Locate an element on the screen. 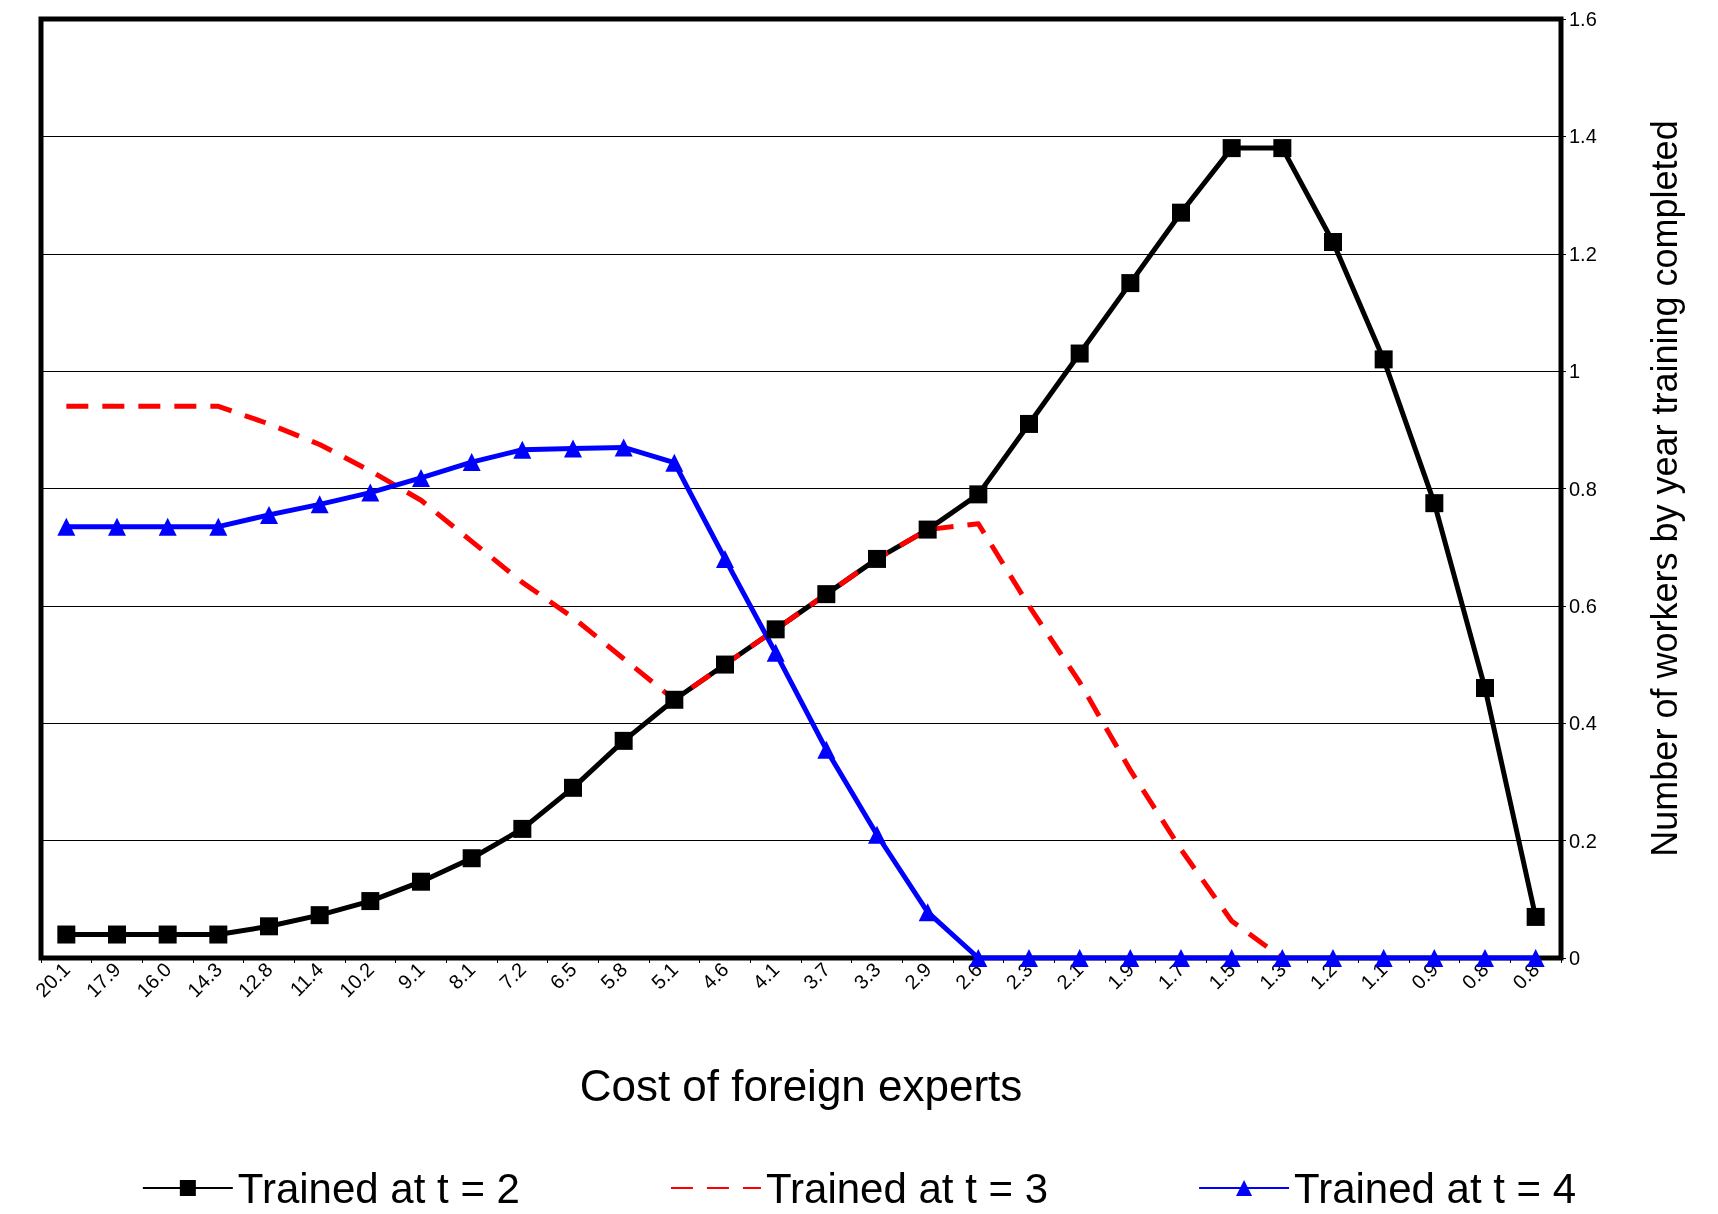 Image resolution: width=1718 pixels, height=1214 pixels. y-tick-label: 0.6 is located at coordinates (1583, 605).